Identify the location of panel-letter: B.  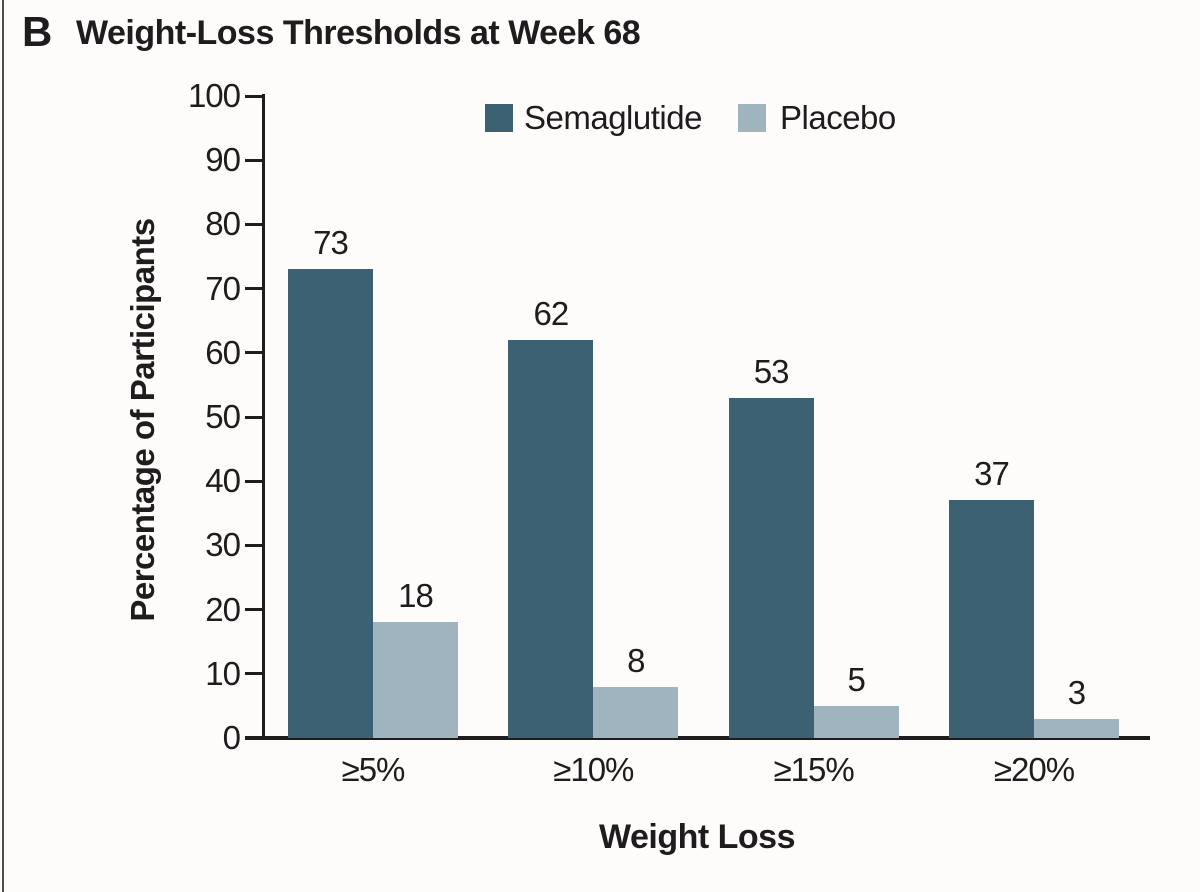
(37, 31).